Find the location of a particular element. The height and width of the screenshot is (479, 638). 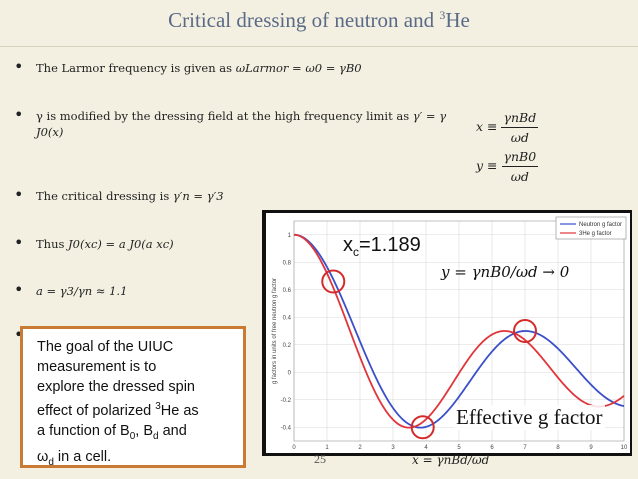

x-tick-label: 10 is located at coordinates (624, 448).